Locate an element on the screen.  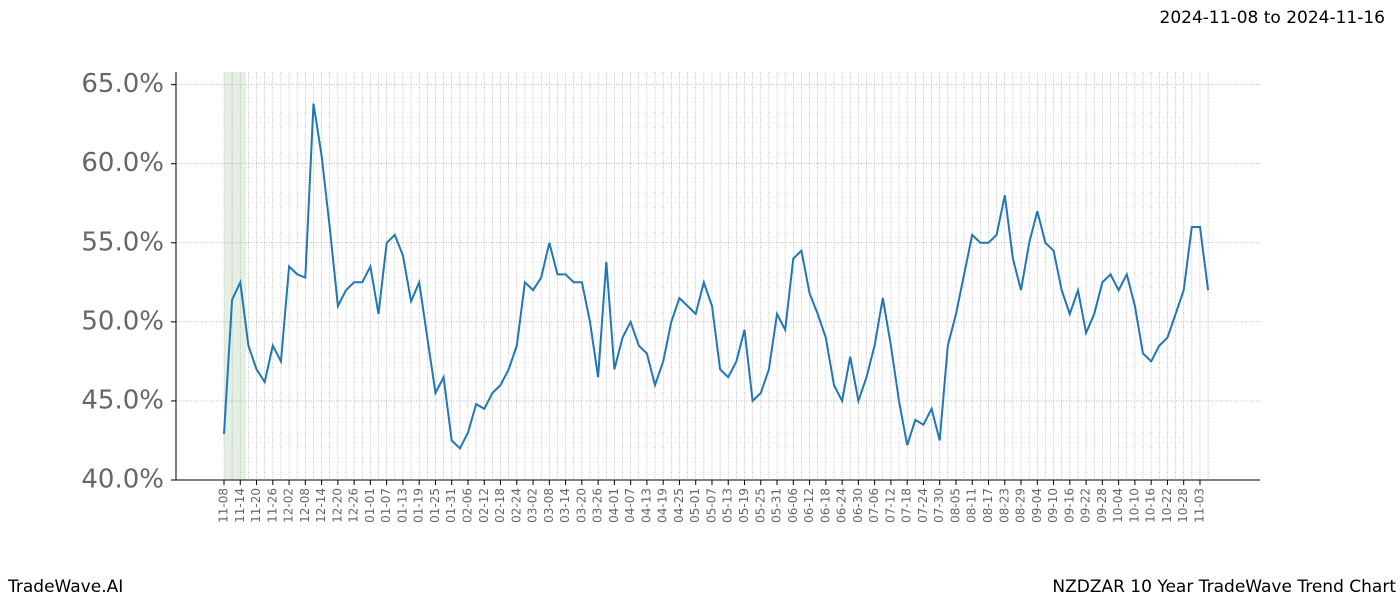
x-tick-label: 04-25 is located at coordinates (679, 505).